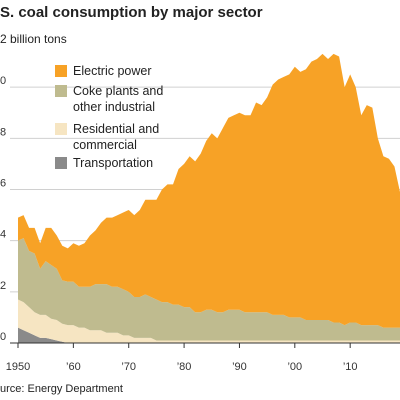 The height and width of the screenshot is (400, 400). I want to click on x-tick-label: ’80, so click(184, 367).